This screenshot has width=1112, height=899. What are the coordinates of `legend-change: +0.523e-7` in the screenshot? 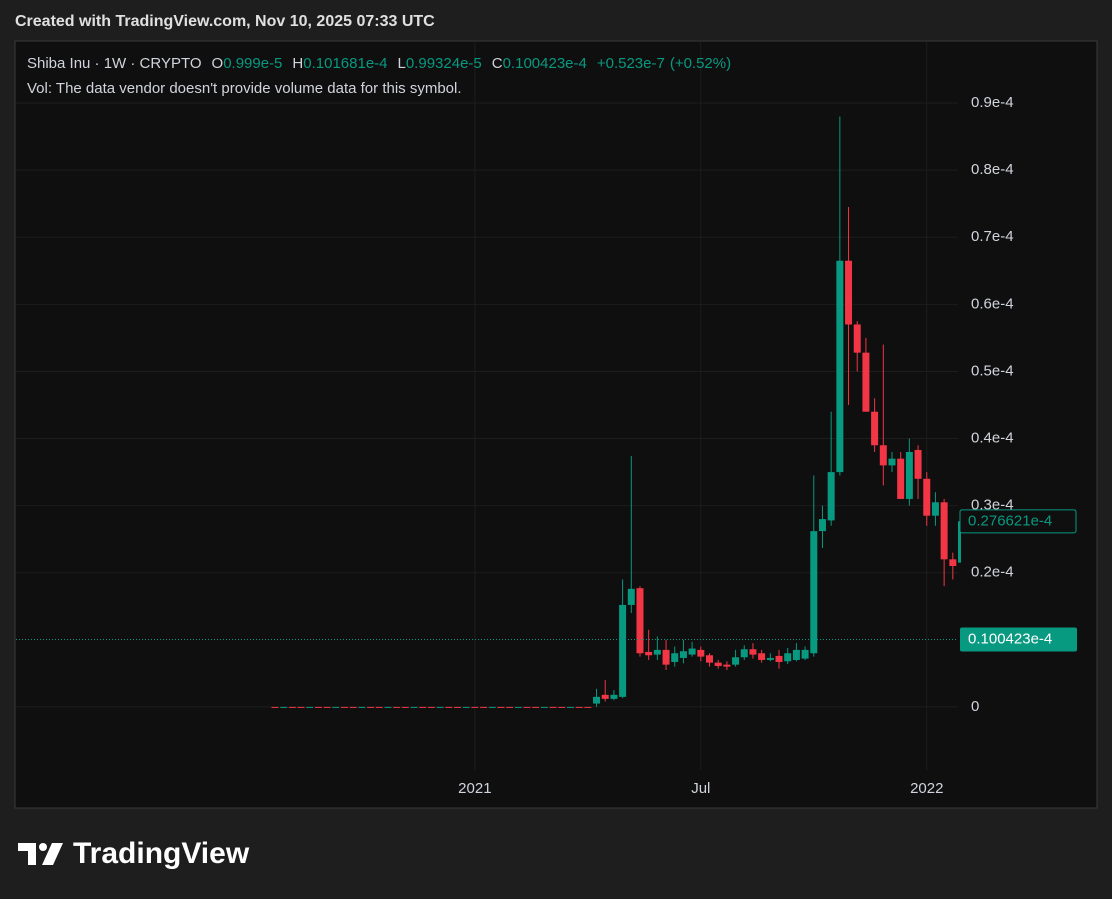 It's located at (631, 63).